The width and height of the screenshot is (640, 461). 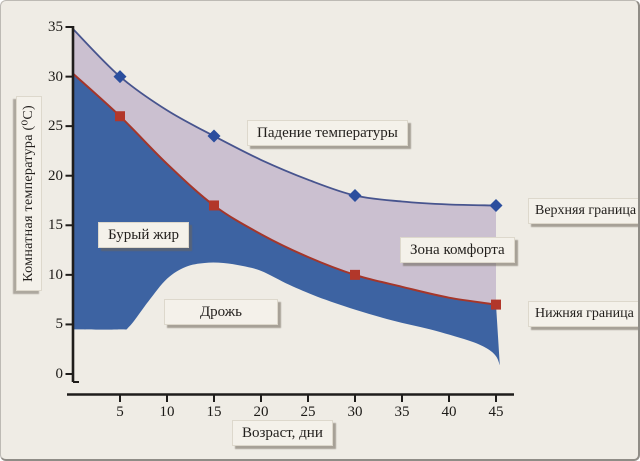 I want to click on y-tick-label: 15, so click(x=55, y=225).